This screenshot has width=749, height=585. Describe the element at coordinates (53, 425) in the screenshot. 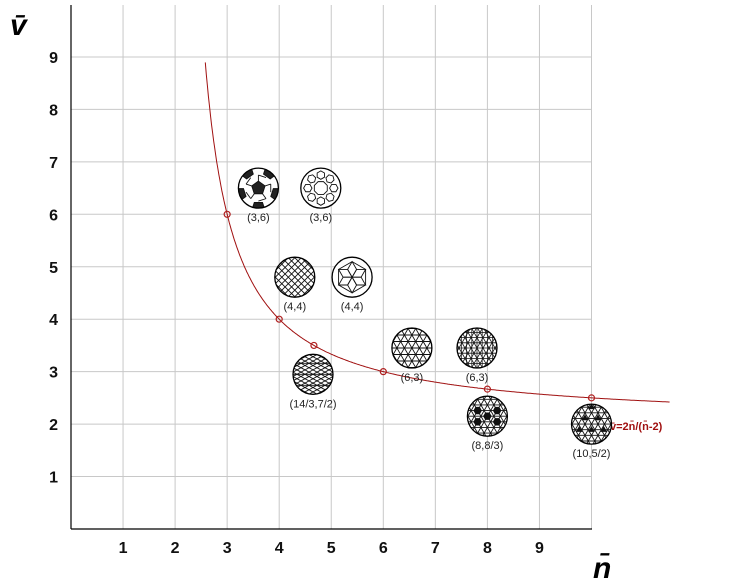

I see `y-tick-label: 2` at that location.